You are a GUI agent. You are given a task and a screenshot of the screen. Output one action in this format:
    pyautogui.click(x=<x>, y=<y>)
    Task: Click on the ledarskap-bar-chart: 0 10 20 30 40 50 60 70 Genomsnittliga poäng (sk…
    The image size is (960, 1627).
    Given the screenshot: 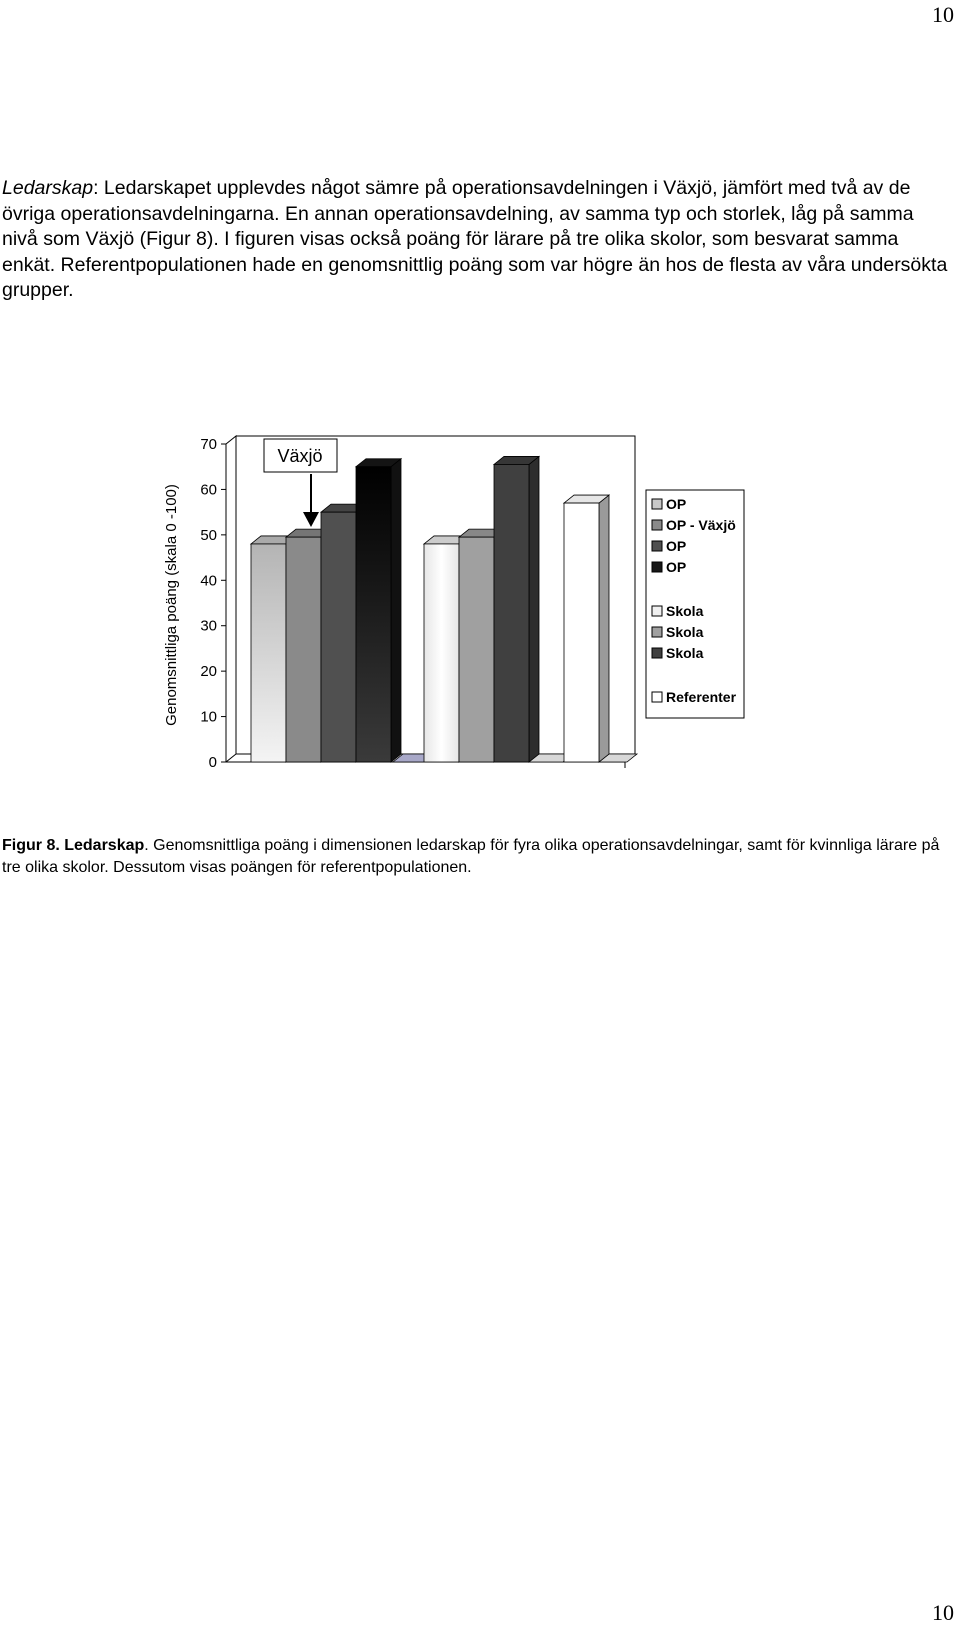 What is the action you would take?
    pyautogui.click(x=454, y=602)
    